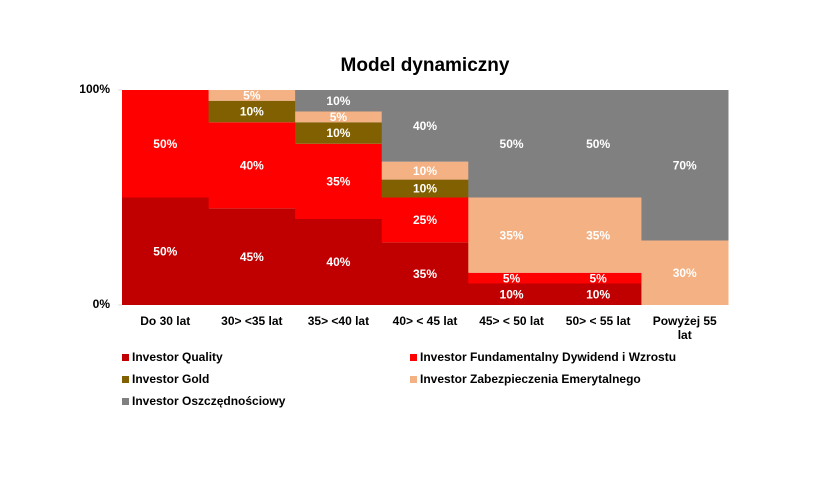  I want to click on legend-label: Investor Quality, so click(177, 357).